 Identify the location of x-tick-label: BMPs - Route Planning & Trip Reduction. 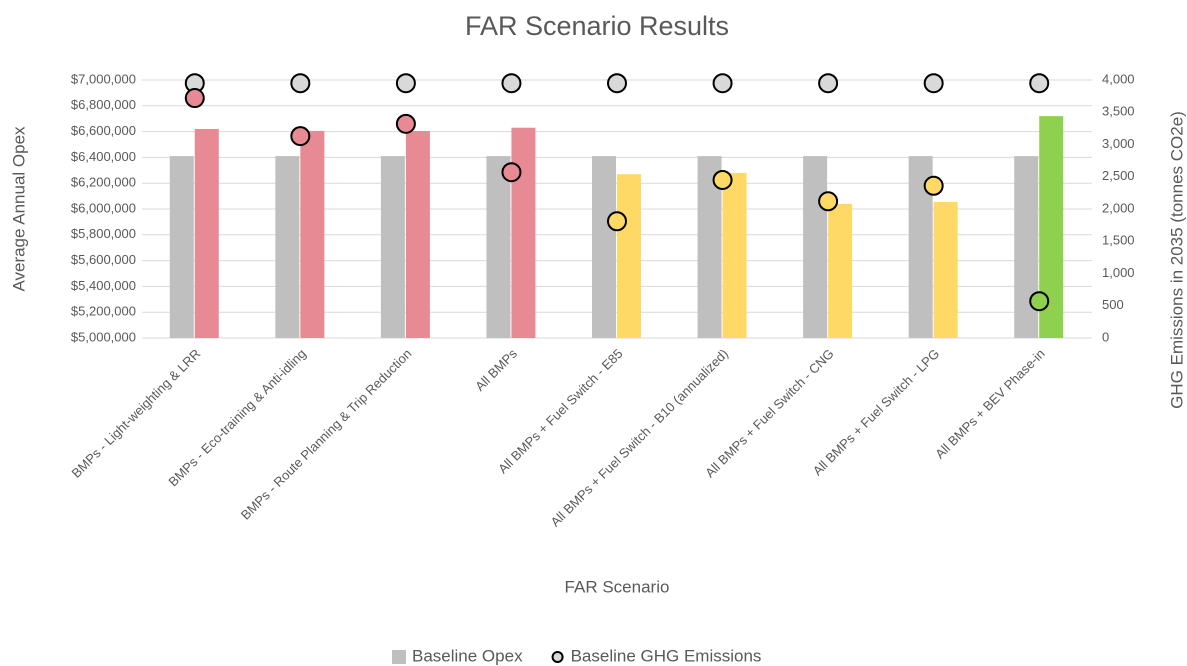
(326, 434).